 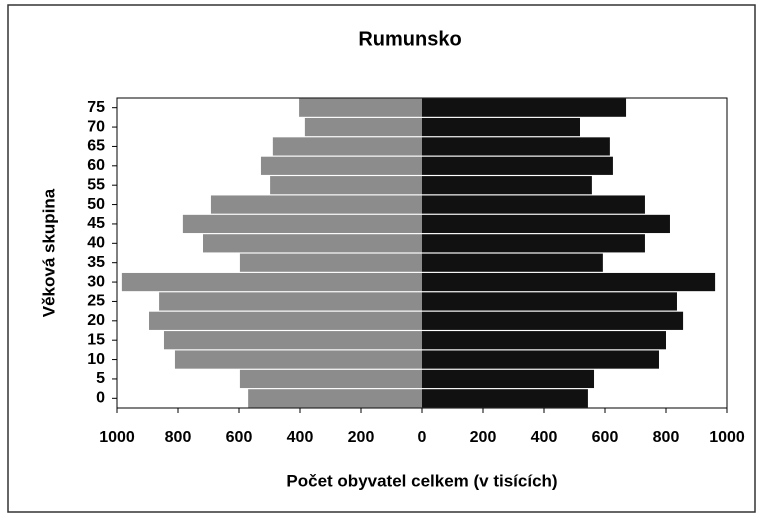 I want to click on y-tick-label: 55, so click(x=96, y=184).